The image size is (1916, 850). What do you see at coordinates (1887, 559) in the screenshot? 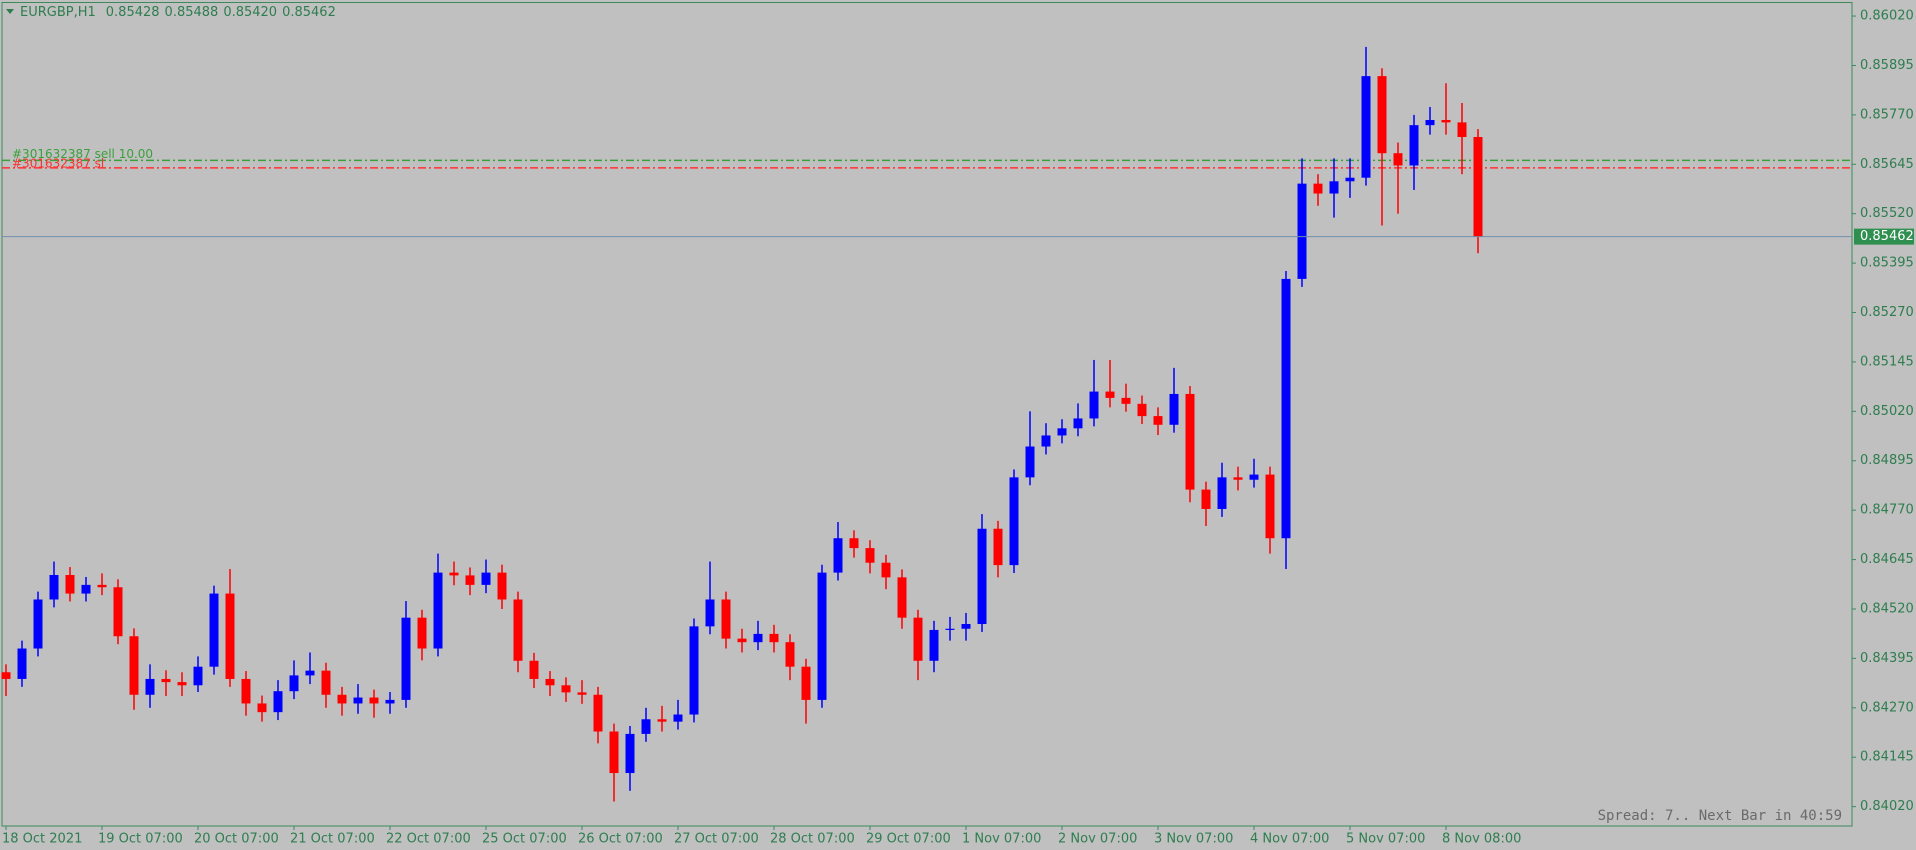
I see `y-tick-label: 0.84645` at bounding box center [1887, 559].